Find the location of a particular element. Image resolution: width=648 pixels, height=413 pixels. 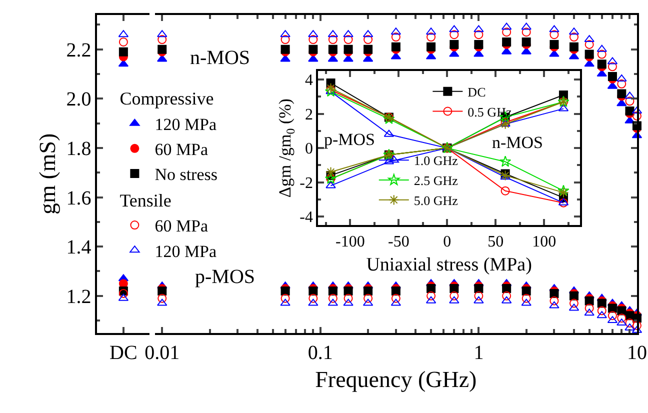

y-tick-label: -4 is located at coordinates (306, 217).